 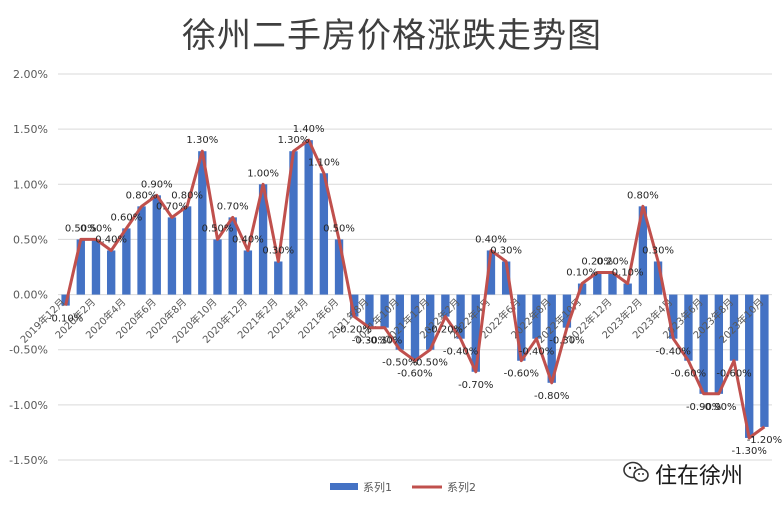 I want to click on data-label: 0.90%, so click(x=157, y=184).